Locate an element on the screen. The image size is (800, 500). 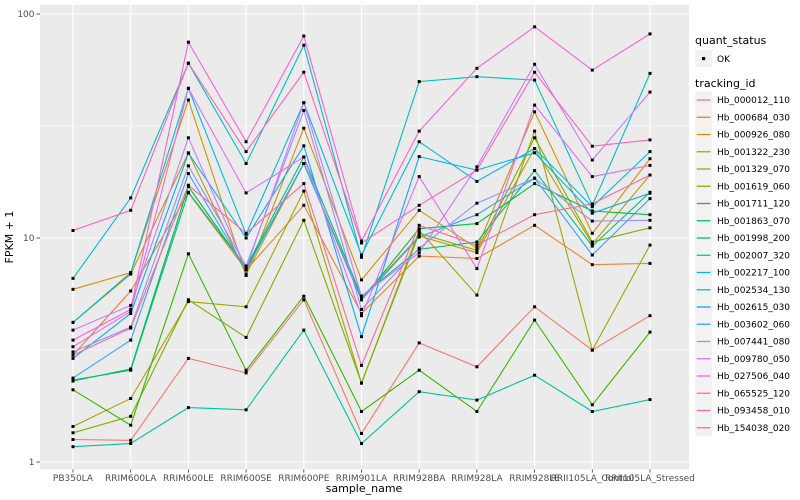
y-tick-label: 1 is located at coordinates (32, 463).